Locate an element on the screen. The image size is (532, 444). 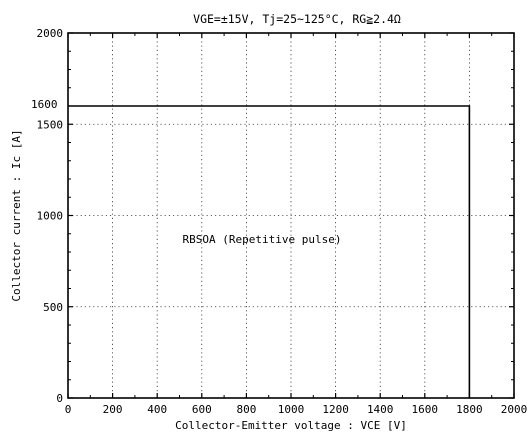
x-tick-label: 2000 is located at coordinates (514, 409).